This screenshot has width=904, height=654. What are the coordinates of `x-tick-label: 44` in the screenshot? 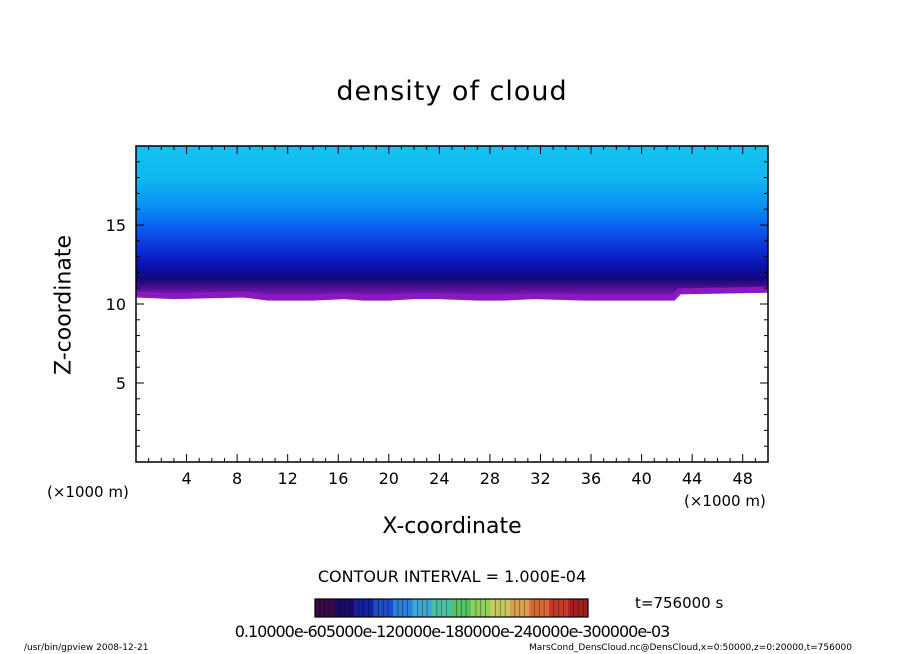 It's located at (692, 478).